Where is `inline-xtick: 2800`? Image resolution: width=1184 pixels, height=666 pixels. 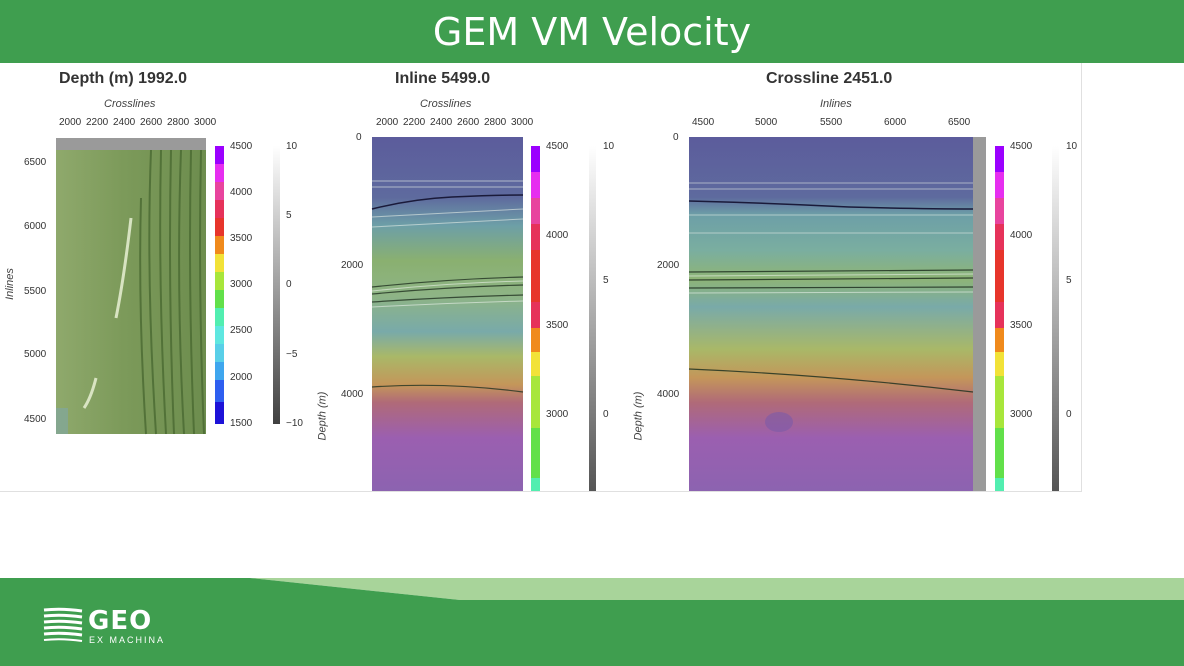
inline-xtick: 2800 is located at coordinates (495, 122).